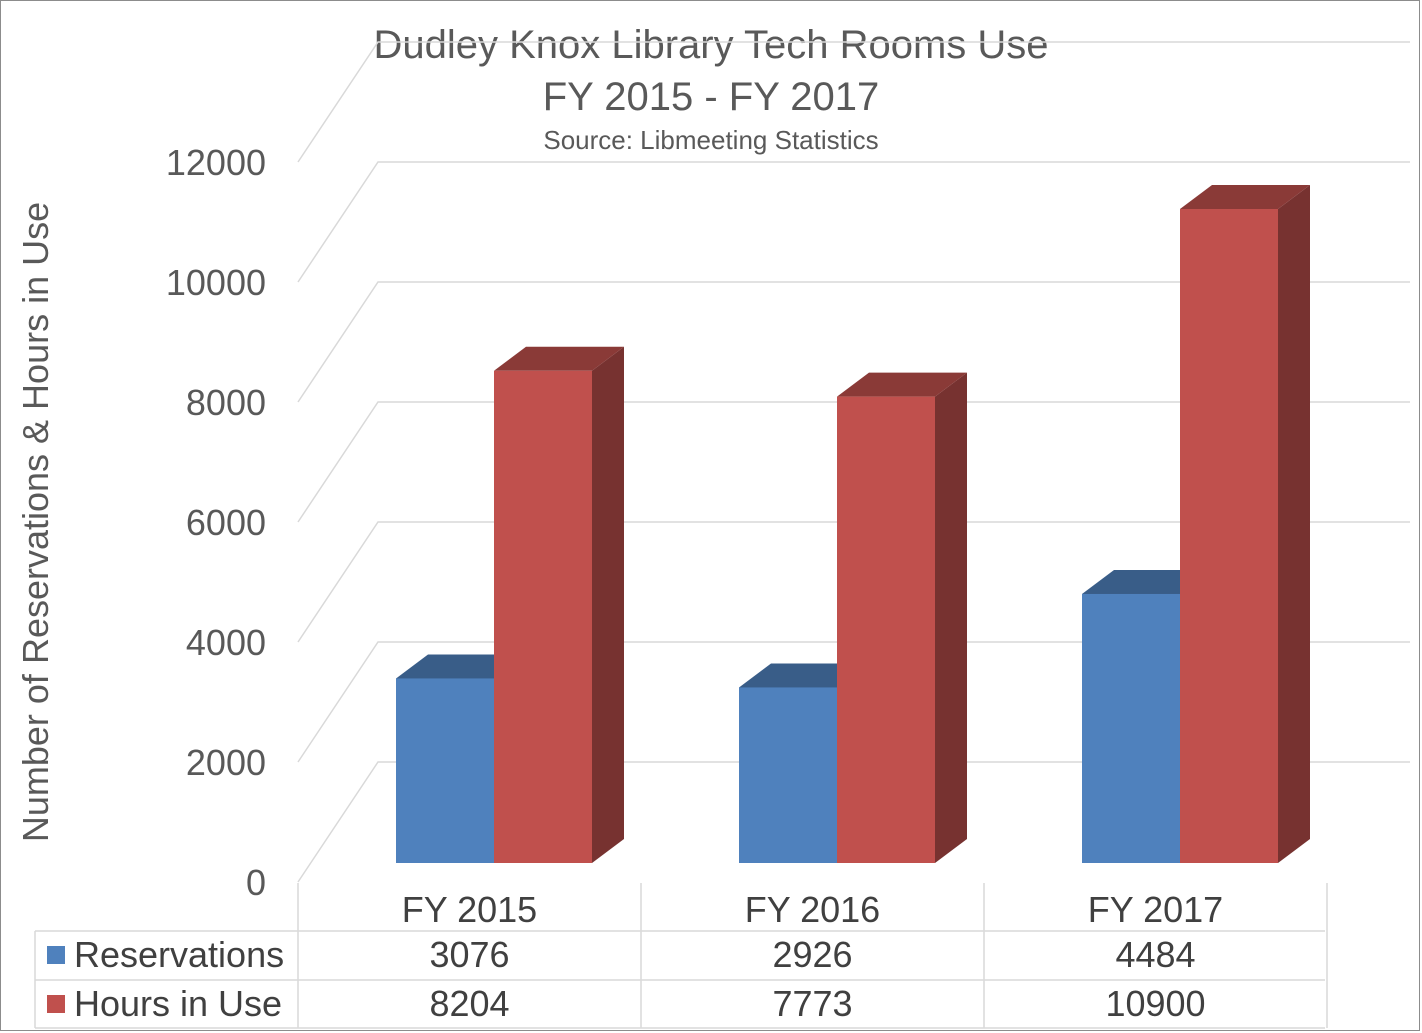  Describe the element at coordinates (179, 954) in the screenshot. I see `legend-label: Reservations` at that location.